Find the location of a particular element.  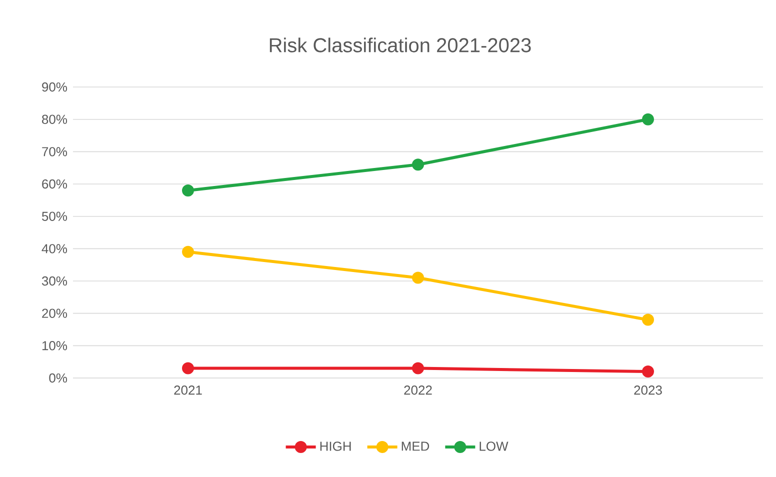

y-tick-label: 60% is located at coordinates (55, 184).